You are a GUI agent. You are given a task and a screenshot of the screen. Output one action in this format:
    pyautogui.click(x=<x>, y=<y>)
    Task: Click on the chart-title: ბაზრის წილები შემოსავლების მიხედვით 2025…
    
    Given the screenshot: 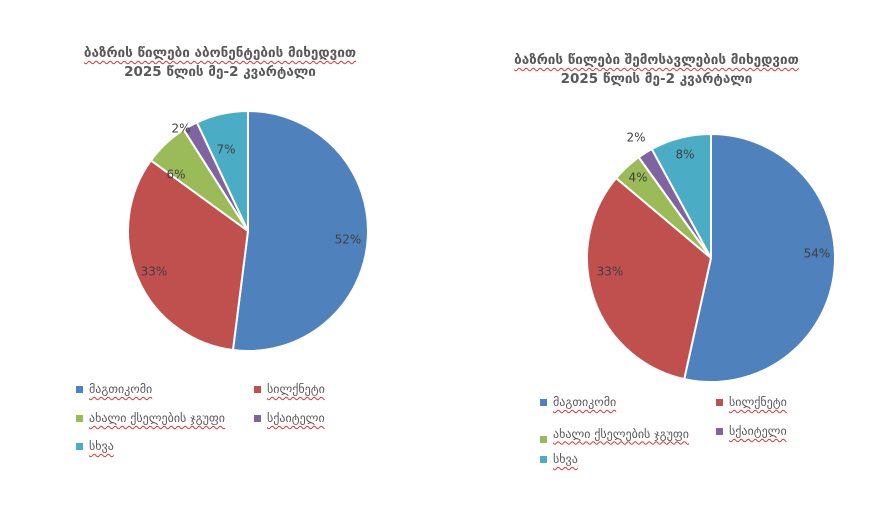 What is the action you would take?
    pyautogui.click(x=656, y=70)
    